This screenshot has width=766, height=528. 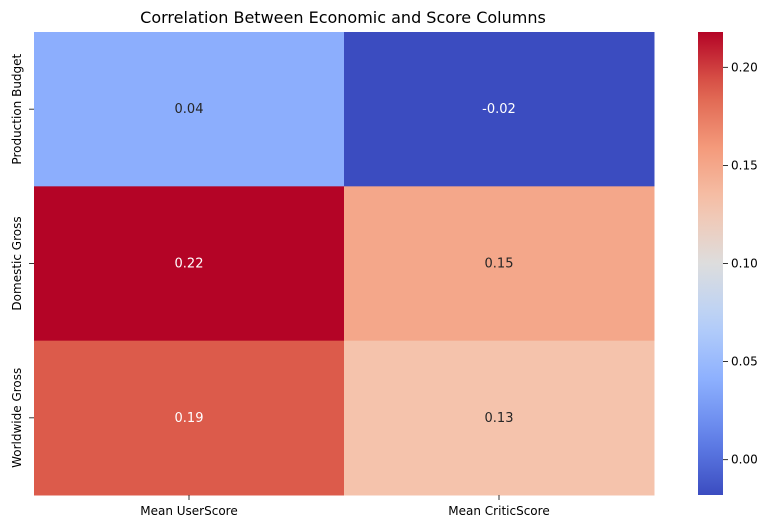 What do you see at coordinates (744, 67) in the screenshot?
I see `colorbar-tick-label: 0.20` at bounding box center [744, 67].